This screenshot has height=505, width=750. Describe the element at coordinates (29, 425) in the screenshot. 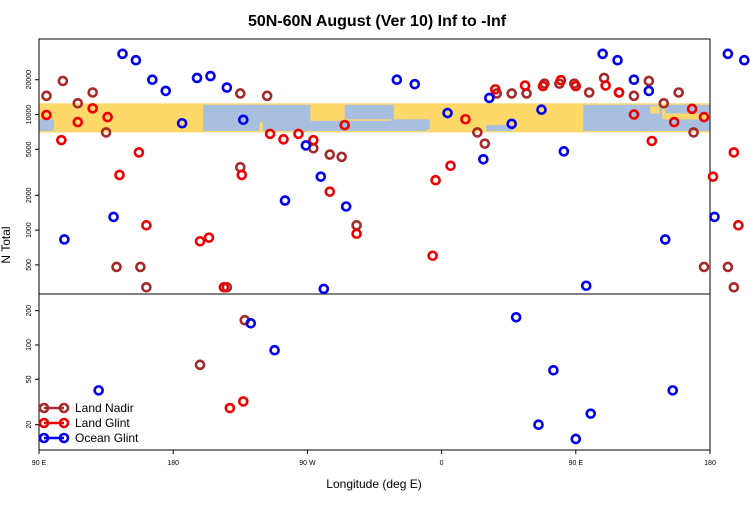

I see `y-tick-label: 20` at that location.